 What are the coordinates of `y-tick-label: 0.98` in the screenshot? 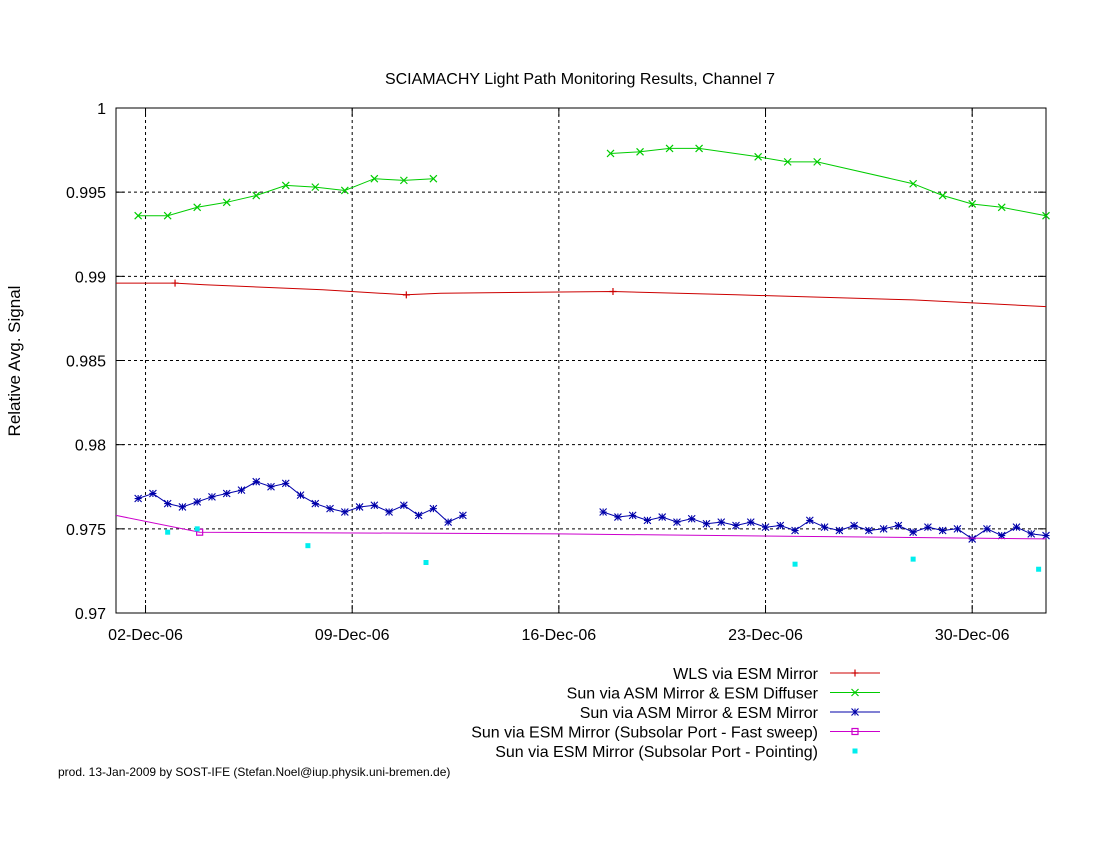 It's located at (90, 446).